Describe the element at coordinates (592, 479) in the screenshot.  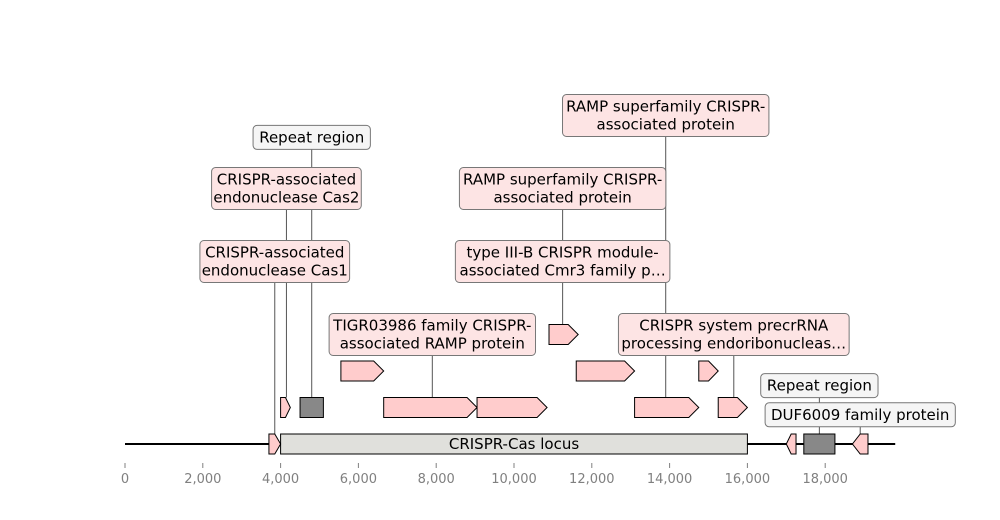
I see `x-tick-label: 12,000` at that location.